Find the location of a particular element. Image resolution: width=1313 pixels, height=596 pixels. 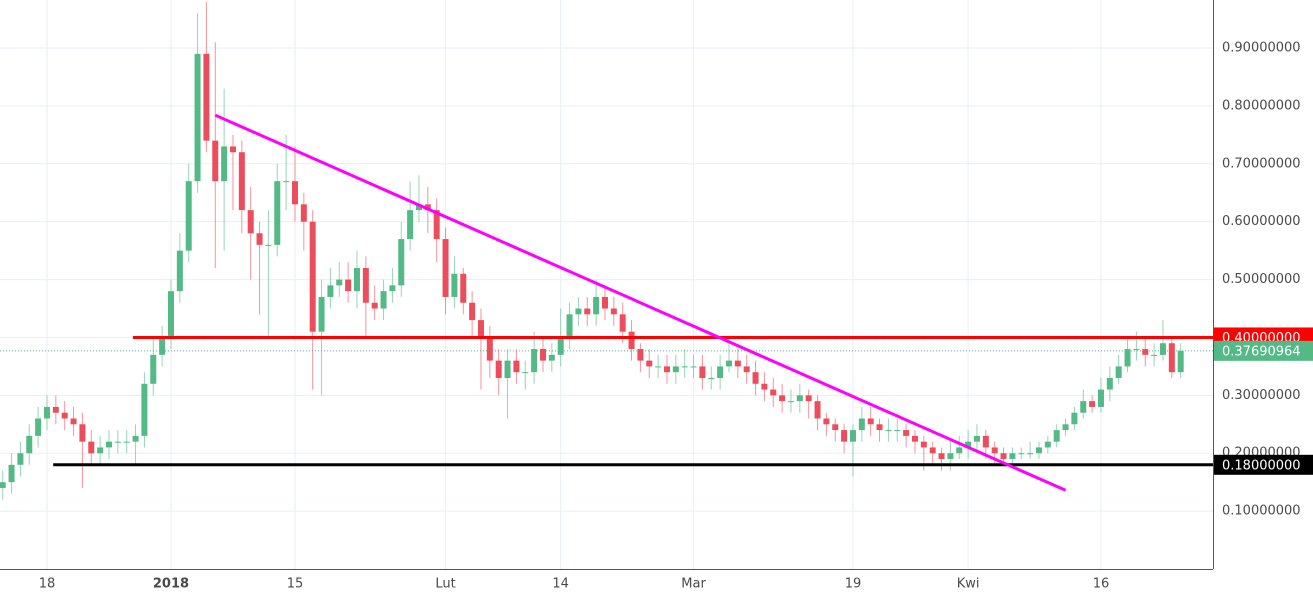

x-tick-label: 2018 is located at coordinates (171, 584).